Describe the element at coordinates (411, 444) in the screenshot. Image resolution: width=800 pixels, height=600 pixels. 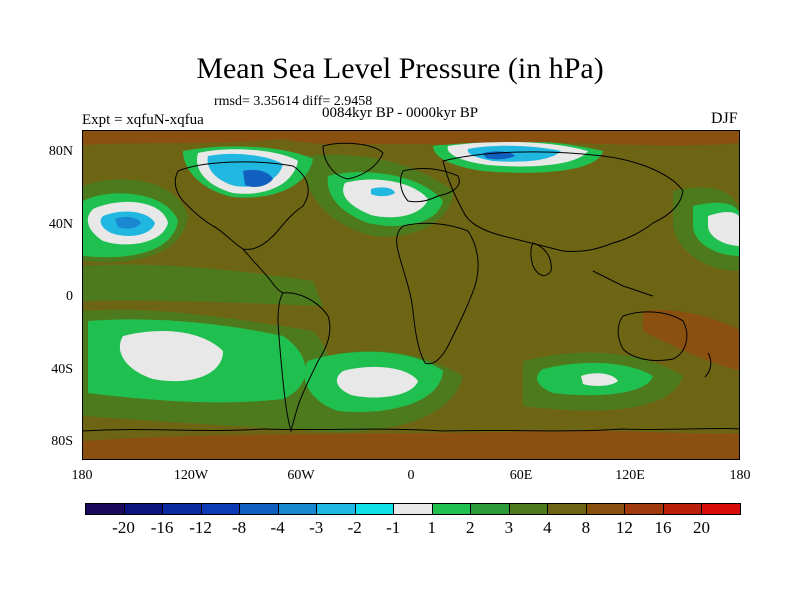
I see `contour-antarctic-band` at that location.